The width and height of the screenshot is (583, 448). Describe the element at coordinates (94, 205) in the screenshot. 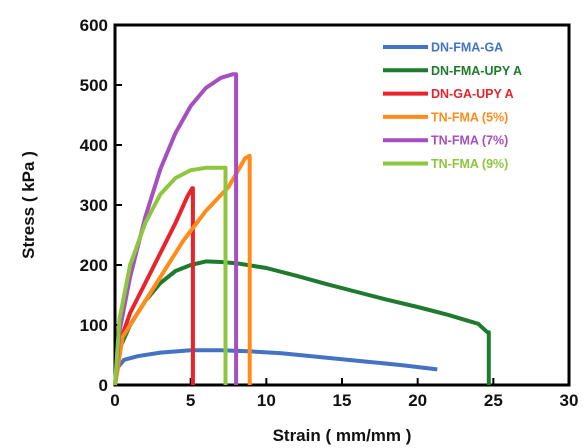

I see `y-tick-label: 300` at that location.